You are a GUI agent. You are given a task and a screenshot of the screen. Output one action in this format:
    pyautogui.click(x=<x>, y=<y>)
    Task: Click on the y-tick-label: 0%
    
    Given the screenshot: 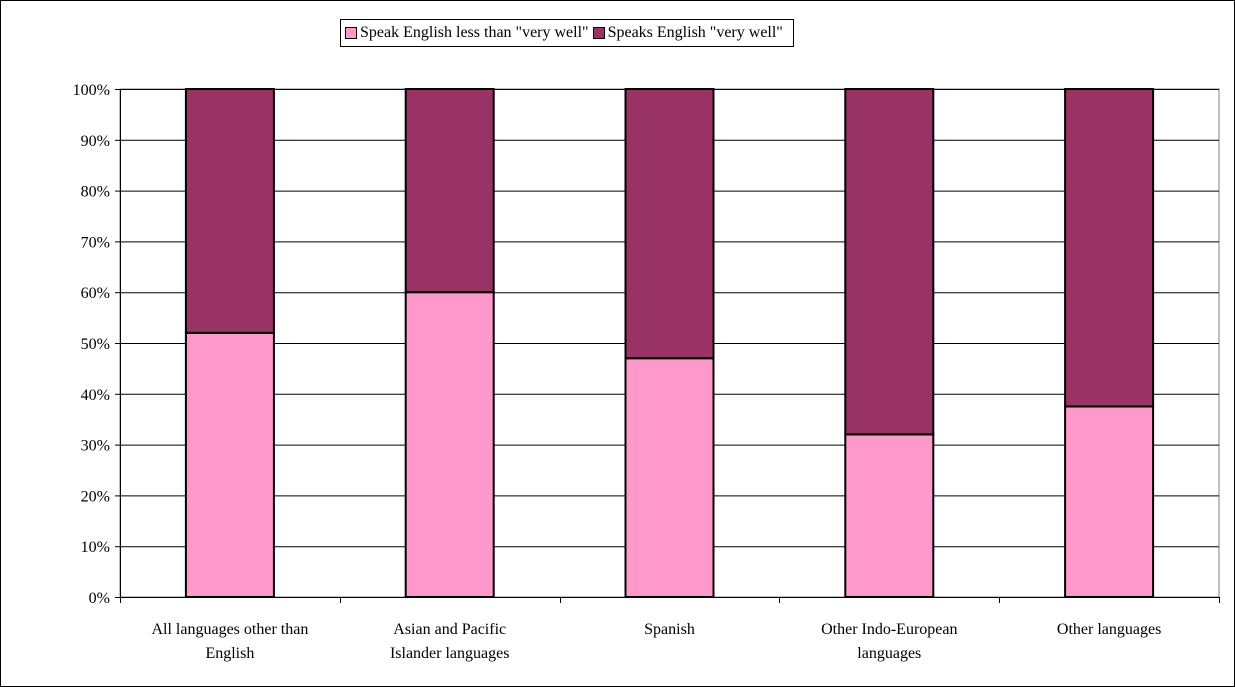 What is the action you would take?
    pyautogui.click(x=99, y=598)
    